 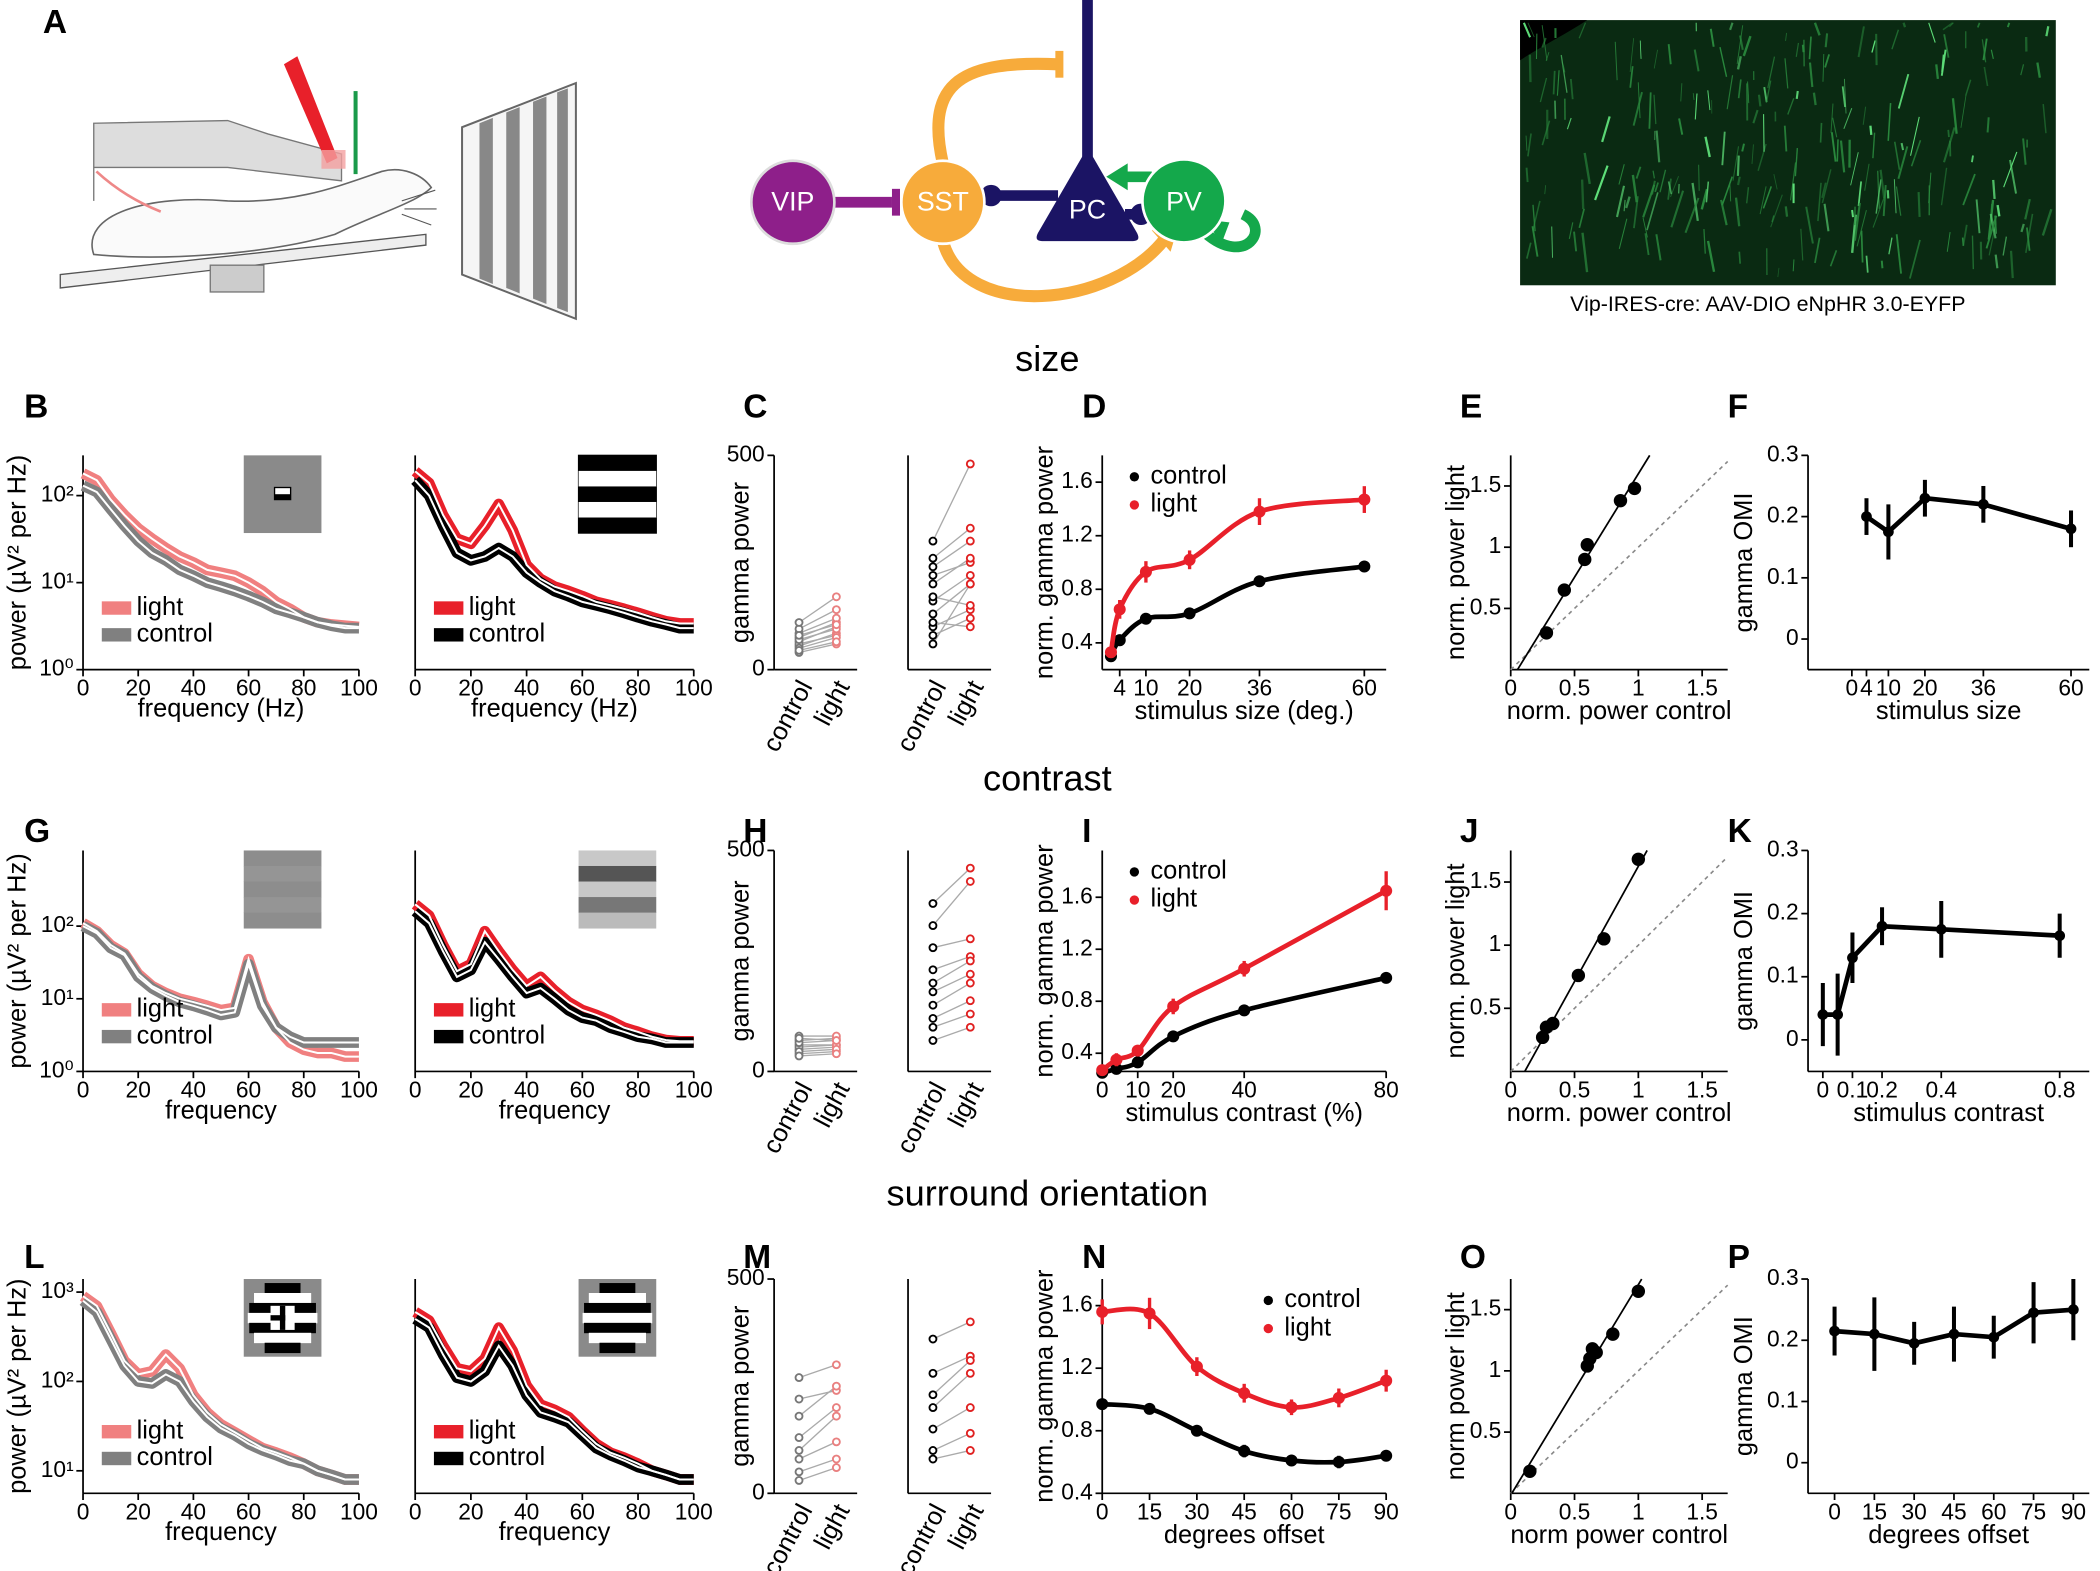 What do you see at coordinates (1486, 1006) in the screenshot?
I see `y-tick-label: 0.5` at bounding box center [1486, 1006].